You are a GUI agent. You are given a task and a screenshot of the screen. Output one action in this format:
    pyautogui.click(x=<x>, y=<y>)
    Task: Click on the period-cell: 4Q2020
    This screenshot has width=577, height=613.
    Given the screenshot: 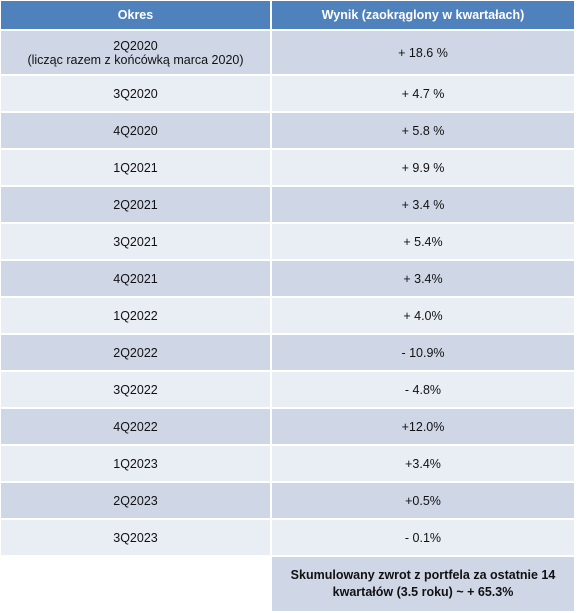 What is the action you would take?
    pyautogui.click(x=135, y=130)
    